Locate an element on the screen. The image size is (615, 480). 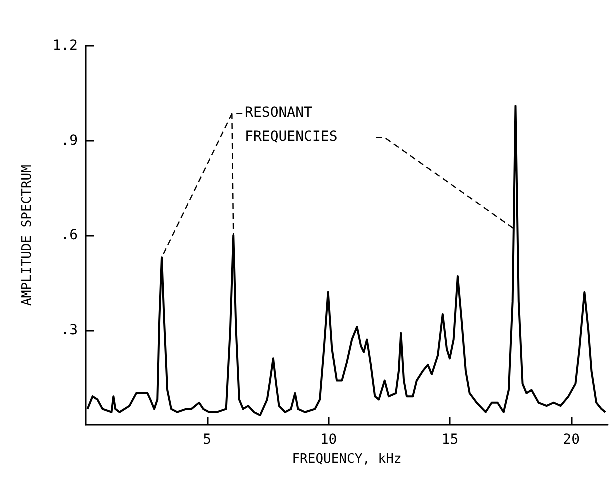
x-axis-title: FREQUENCY, kHz is located at coordinates (347, 459).